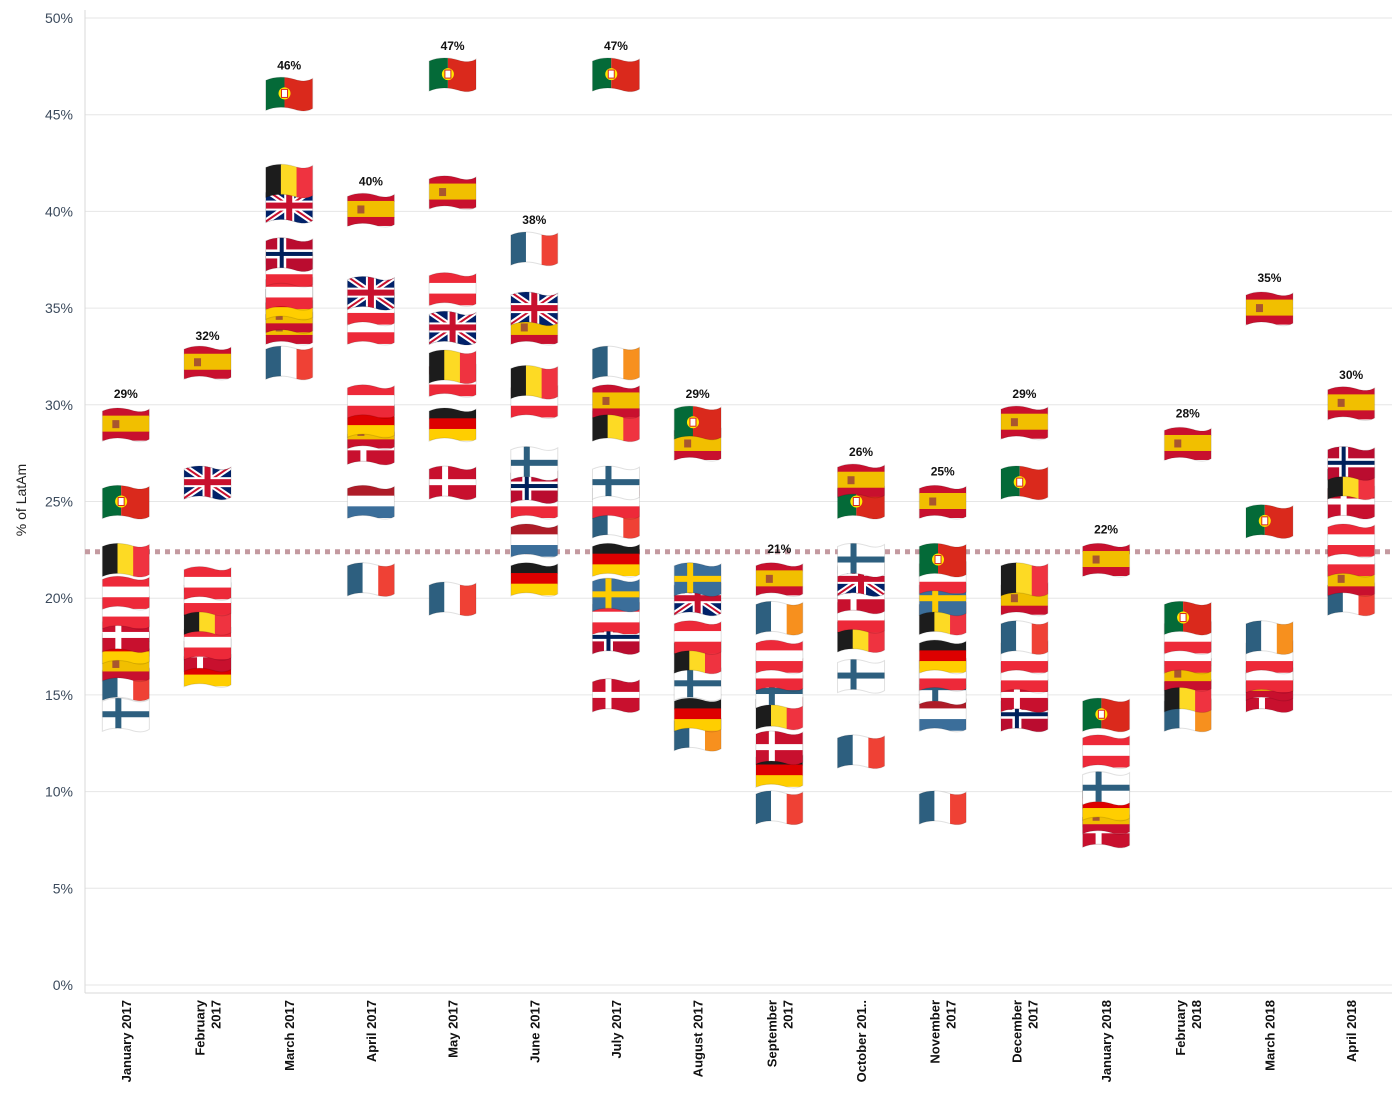 Image resolution: width=1400 pixels, height=1108 pixels. What do you see at coordinates (1351, 463) in the screenshot?
I see `flag-no-icon` at bounding box center [1351, 463].